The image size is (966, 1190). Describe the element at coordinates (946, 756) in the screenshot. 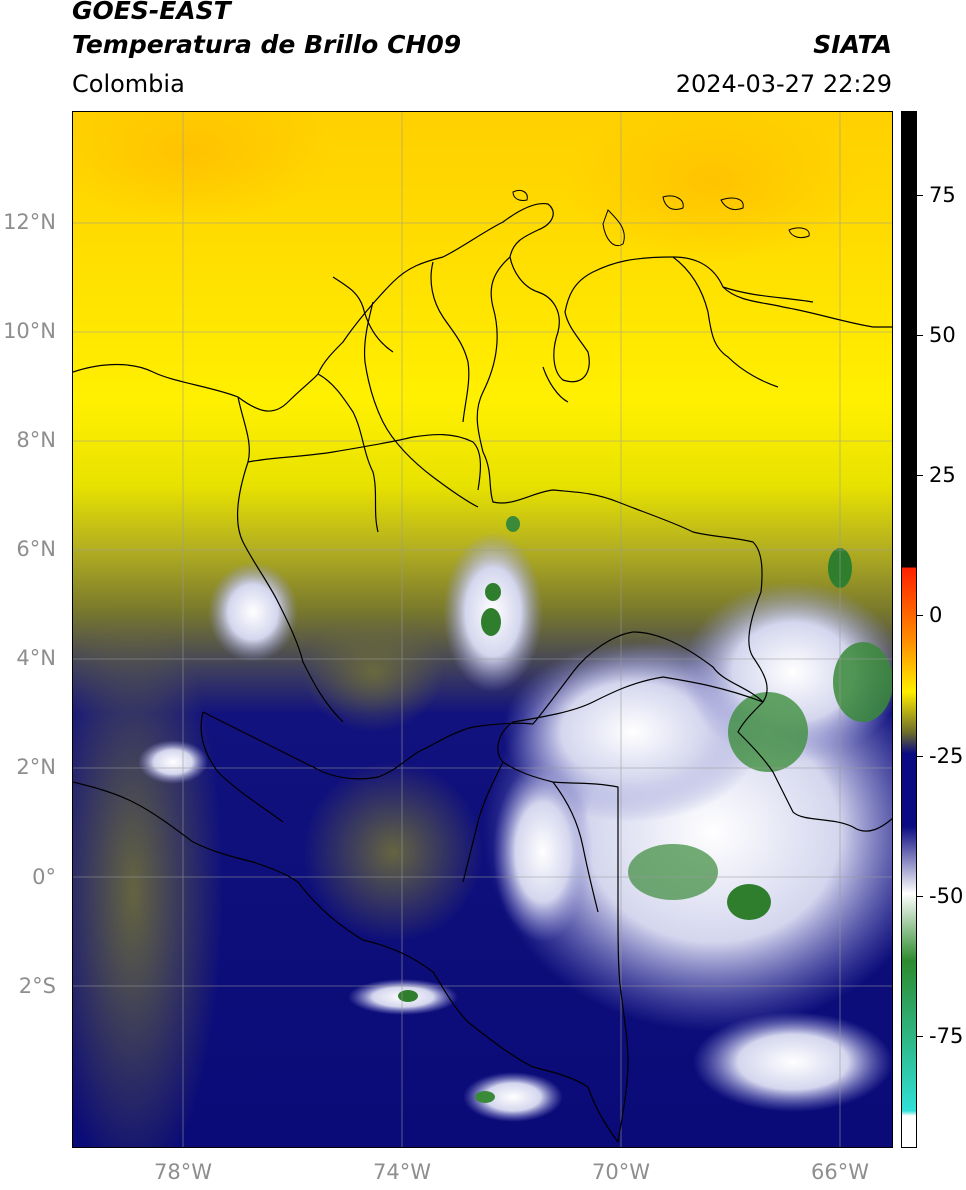

I see `colorbar-tick-label: -25` at that location.